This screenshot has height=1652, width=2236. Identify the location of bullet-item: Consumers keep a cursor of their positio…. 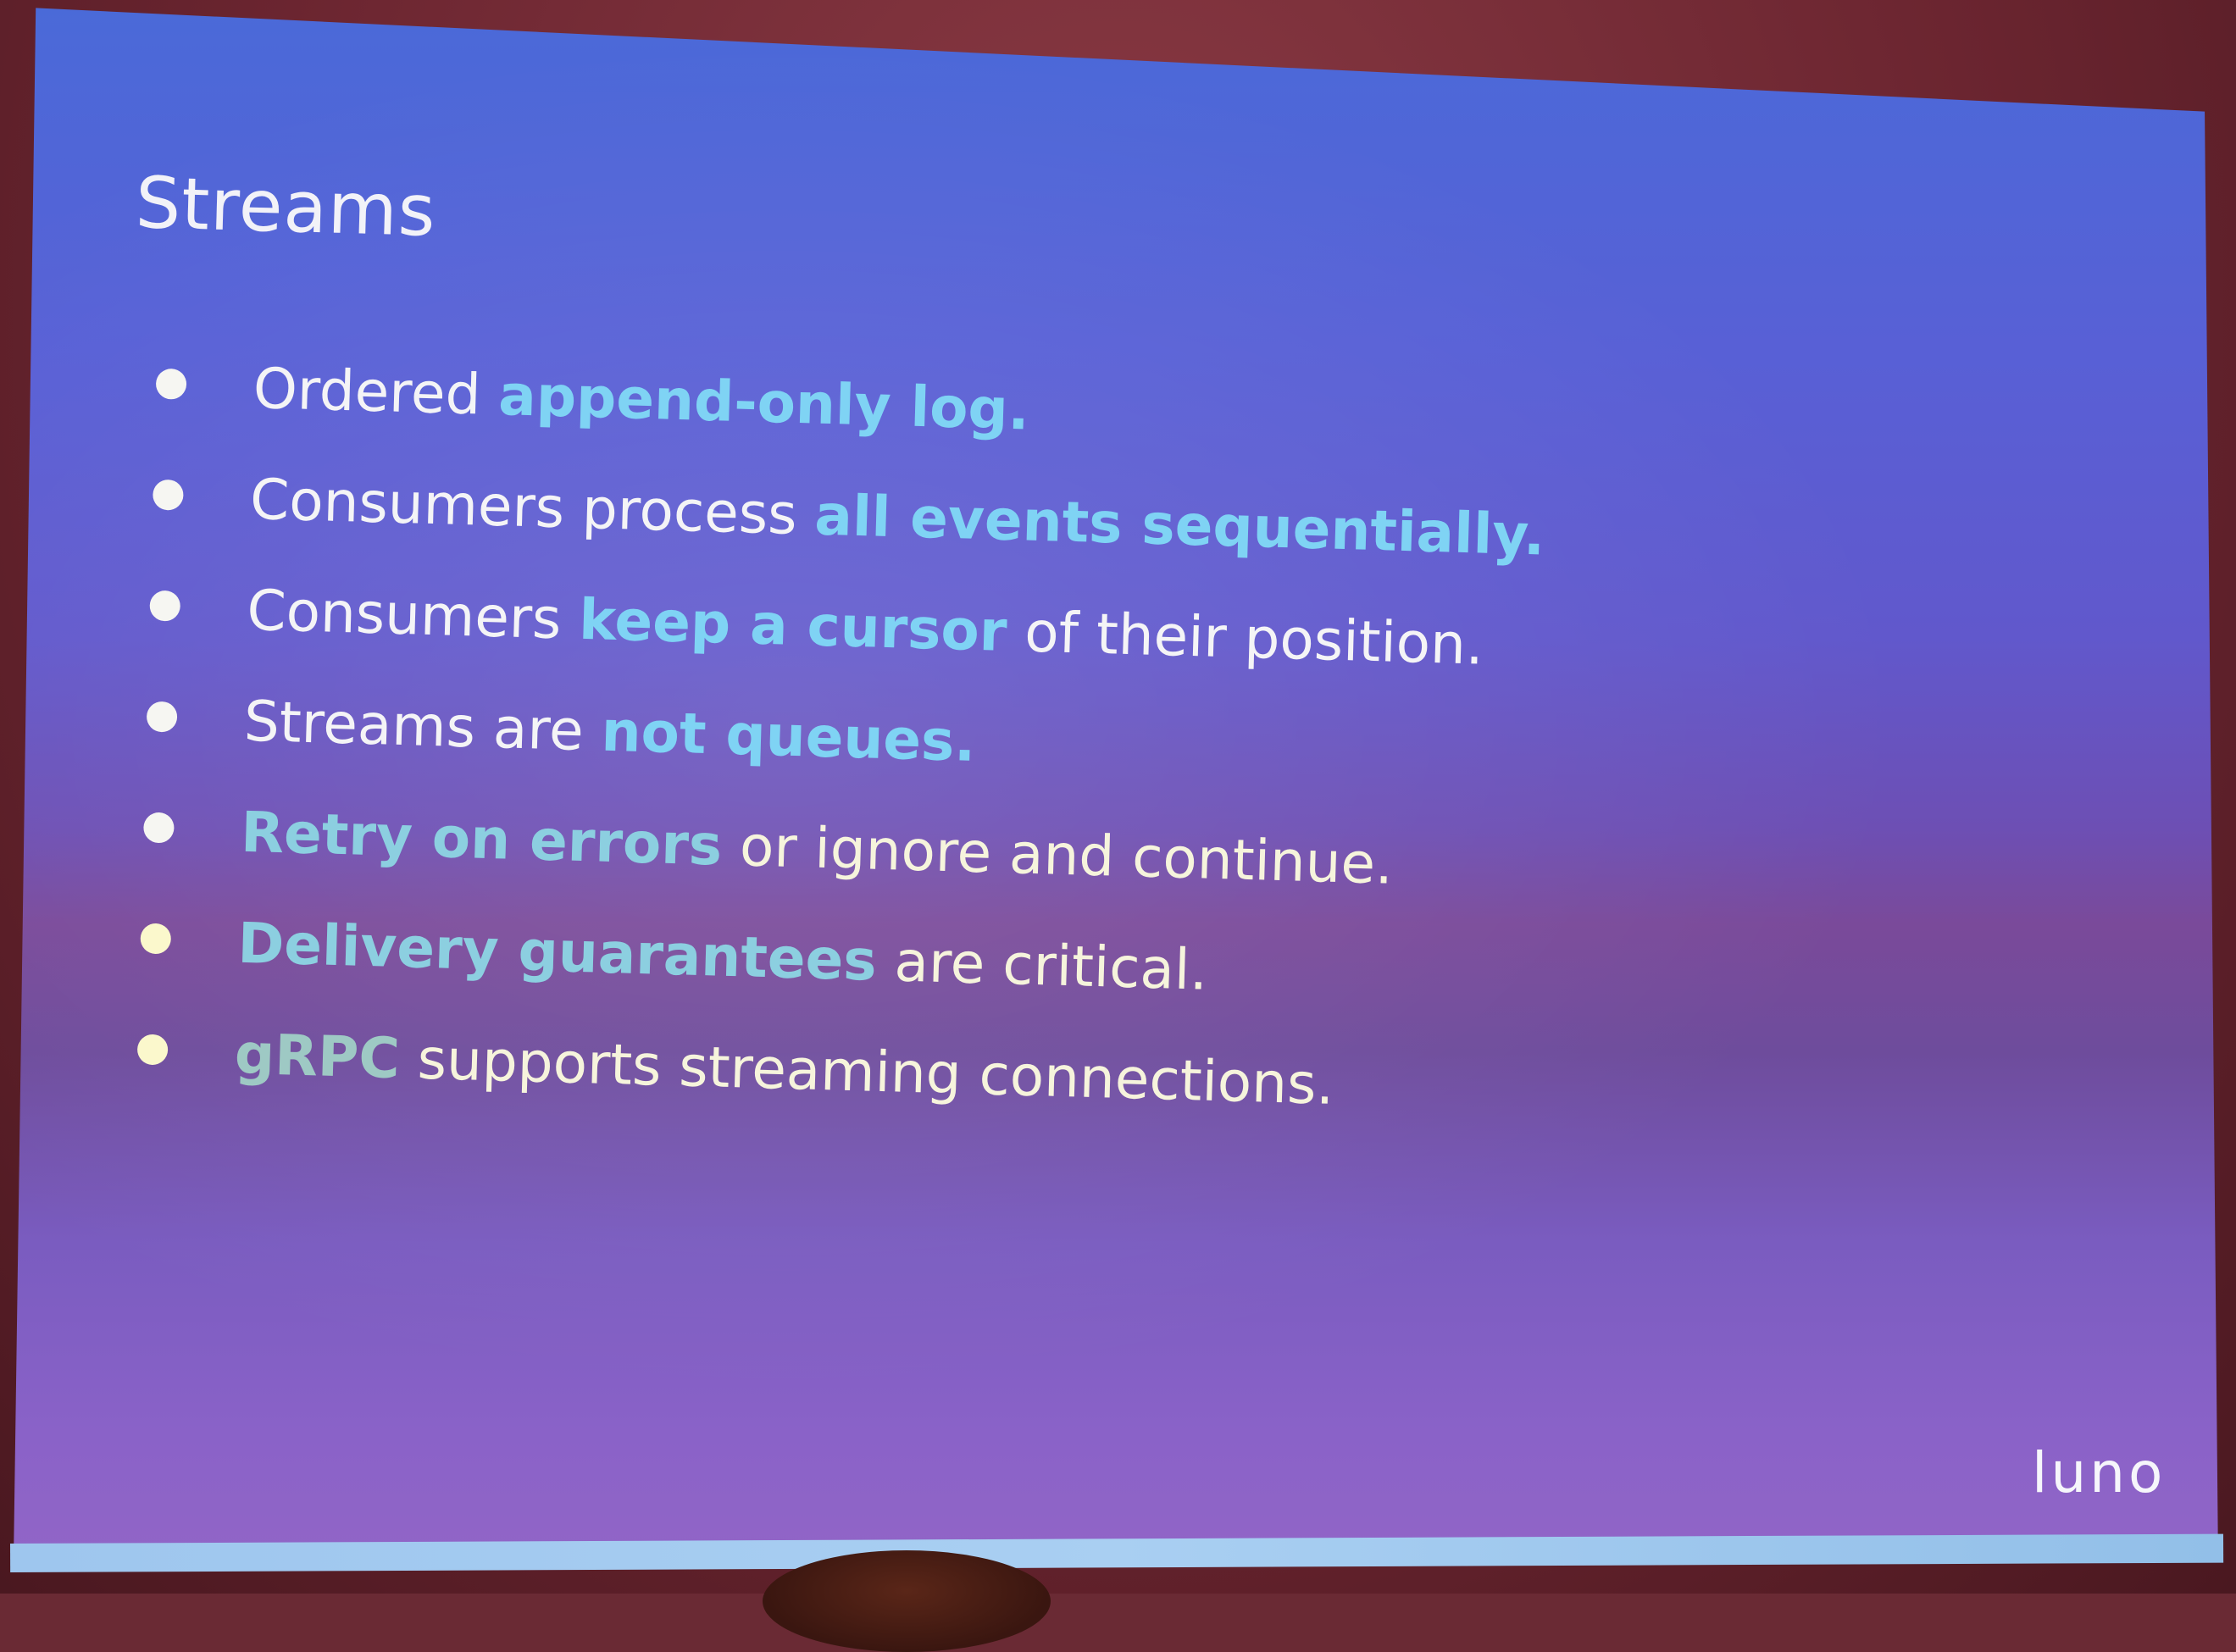
(149, 625).